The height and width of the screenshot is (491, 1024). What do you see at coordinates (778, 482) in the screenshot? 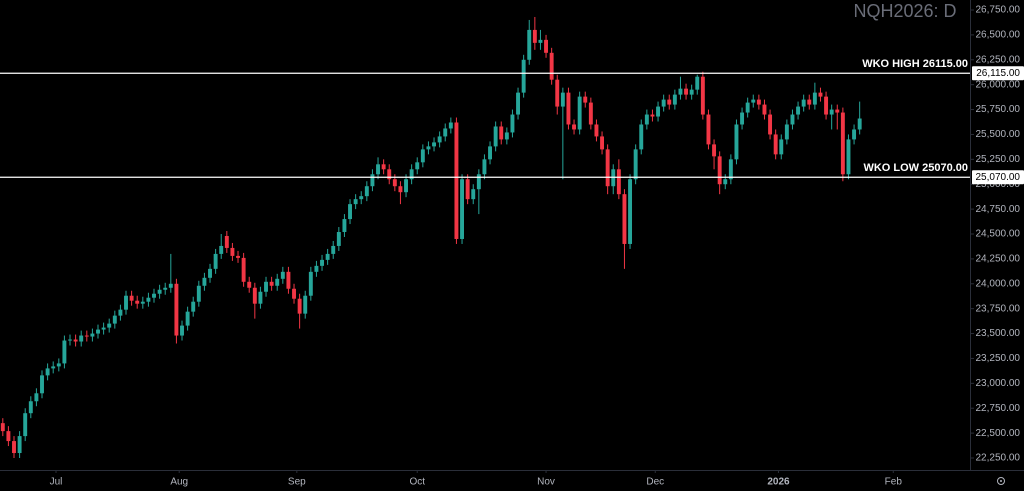
I see `x-tick-label: 2026` at bounding box center [778, 482].